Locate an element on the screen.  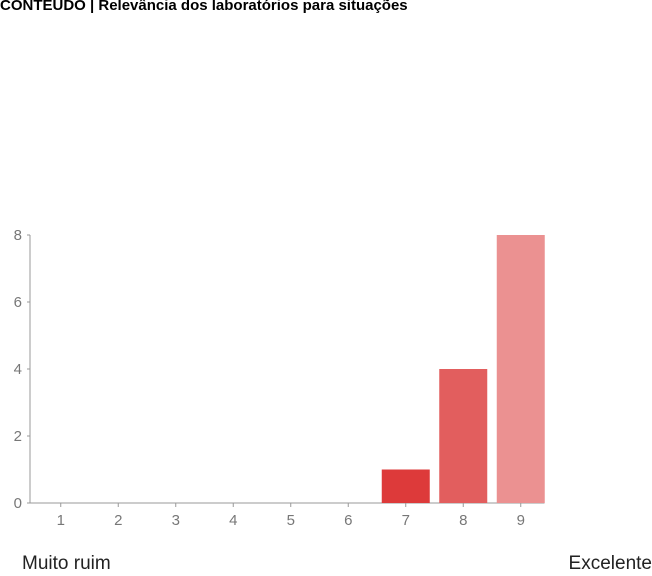
scale-low-label: Muito ruim is located at coordinates (66, 563).